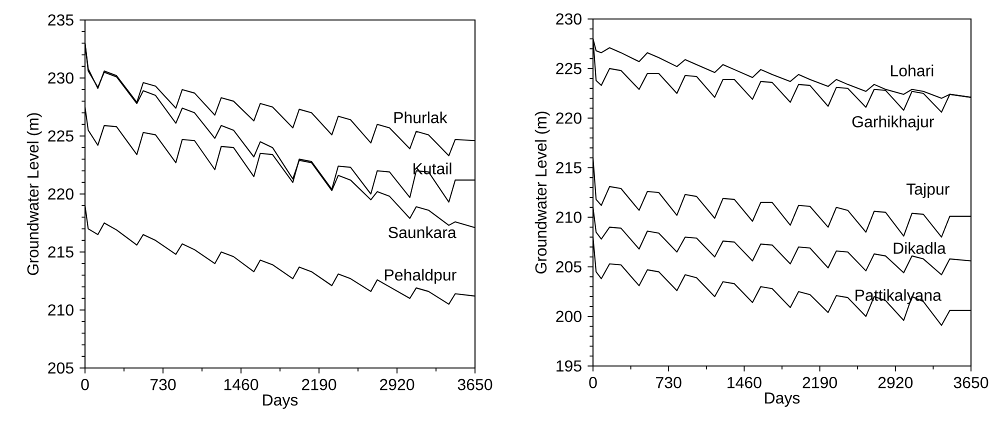 Image resolution: width=996 pixels, height=438 pixels. I want to click on series-label: Lohari, so click(912, 70).